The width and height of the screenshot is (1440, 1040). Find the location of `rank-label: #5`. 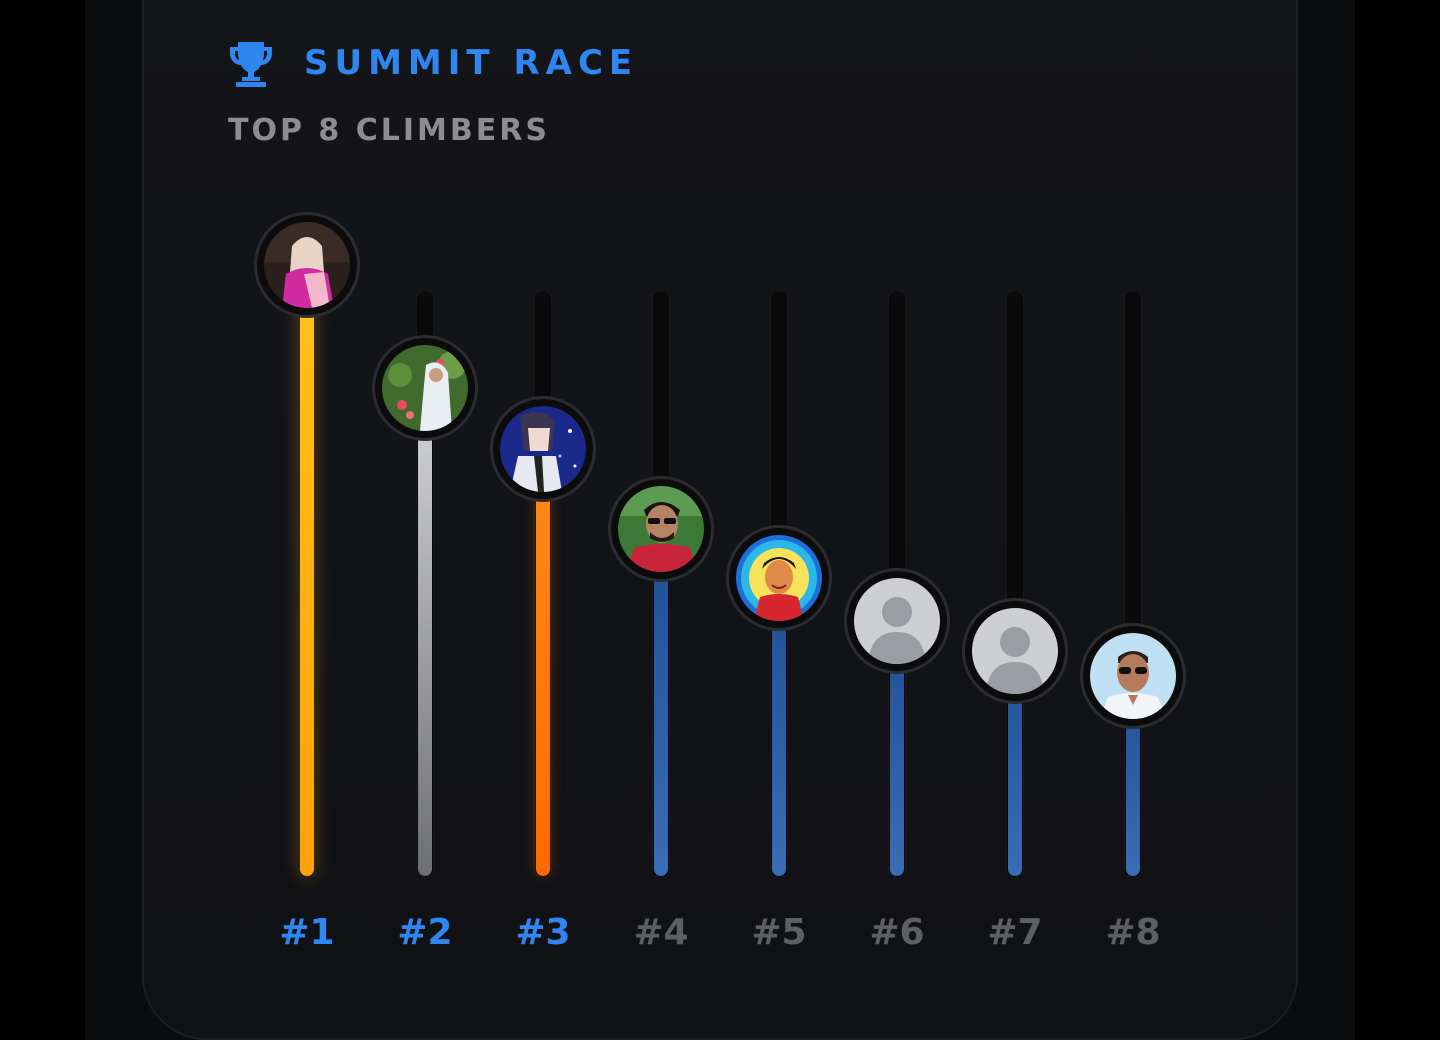

rank-label: #5 is located at coordinates (779, 932).